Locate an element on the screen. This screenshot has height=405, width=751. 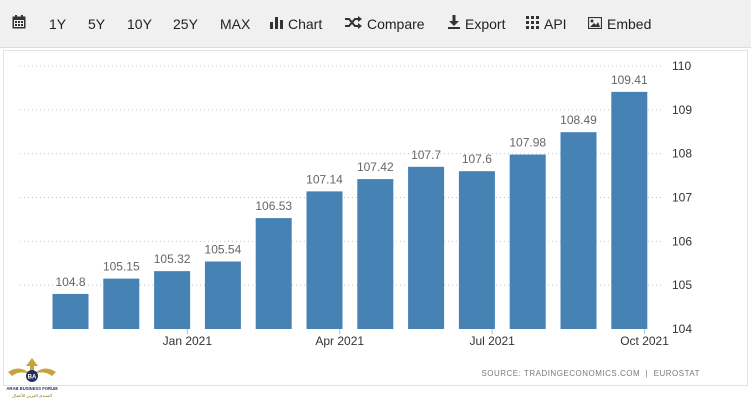
bar-chart-icon is located at coordinates (276, 24).